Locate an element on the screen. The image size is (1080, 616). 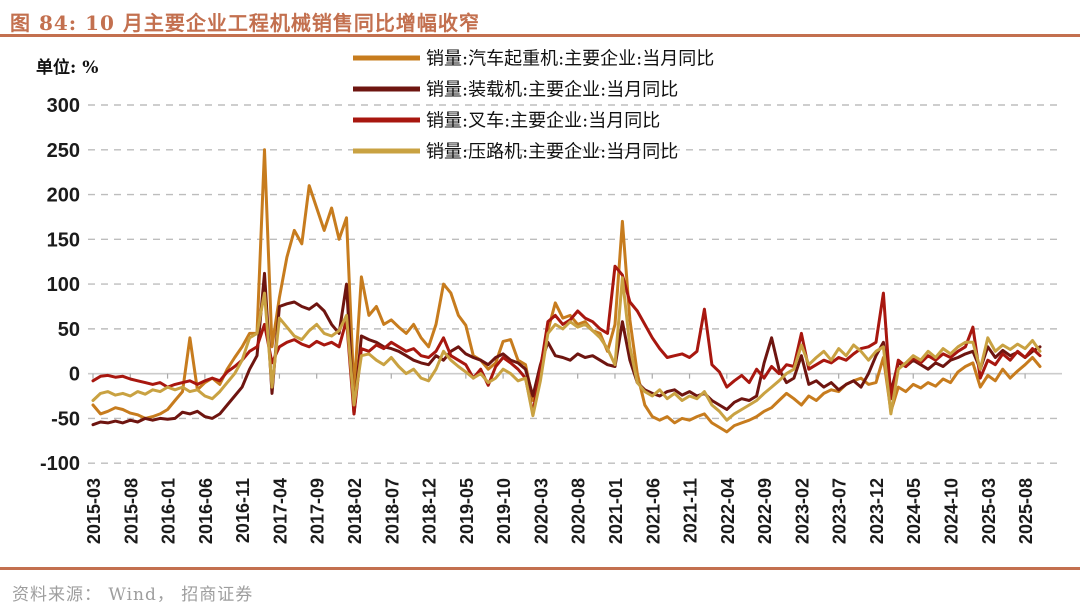
x-tick-label: 2019-05 is located at coordinates (467, 511).